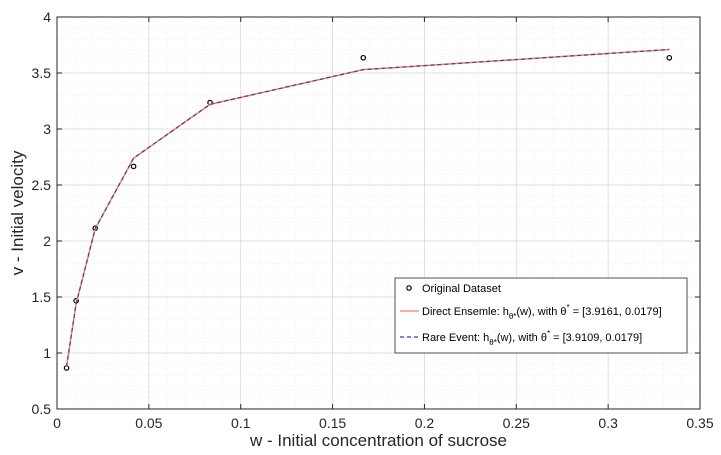 The image size is (721, 455). I want to click on x-axis-title: w - Initial concentration of sucrose, so click(378, 440).